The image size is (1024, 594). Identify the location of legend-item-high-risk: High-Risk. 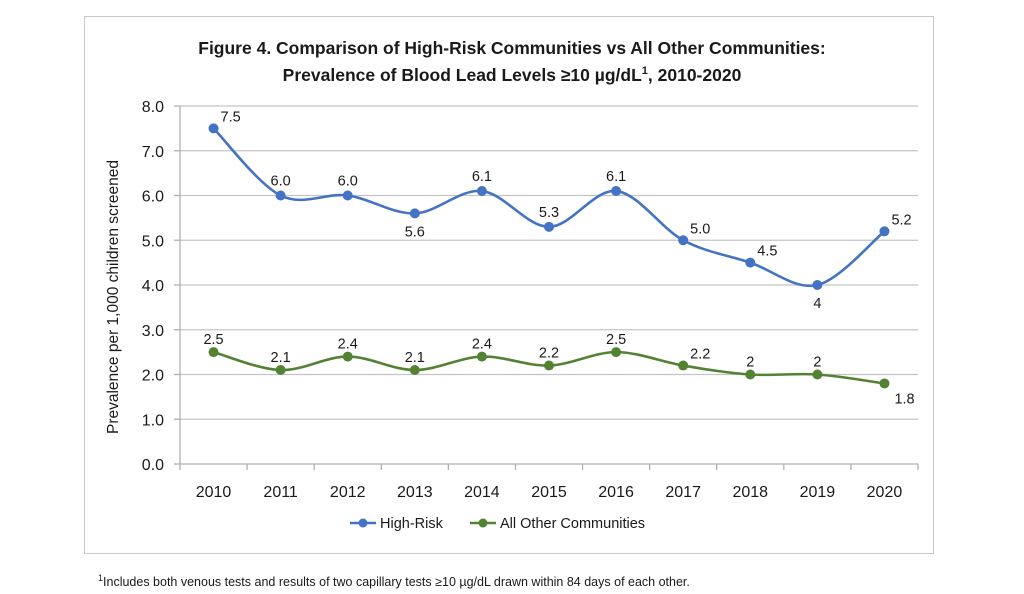
(397, 524).